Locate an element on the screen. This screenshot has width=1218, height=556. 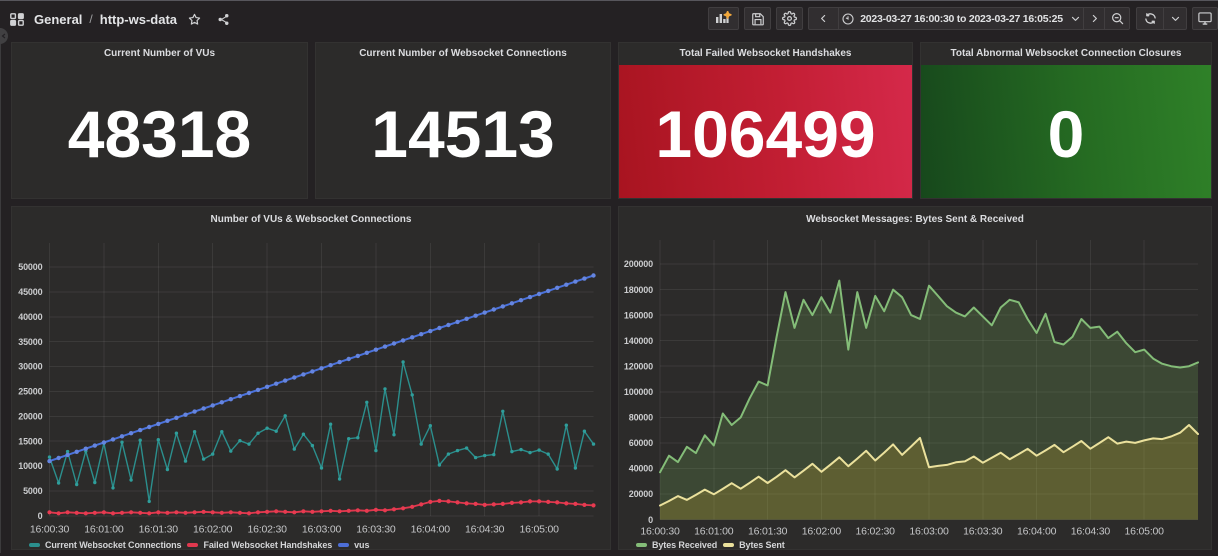
svg-text: 60000 is located at coordinates (641, 443).